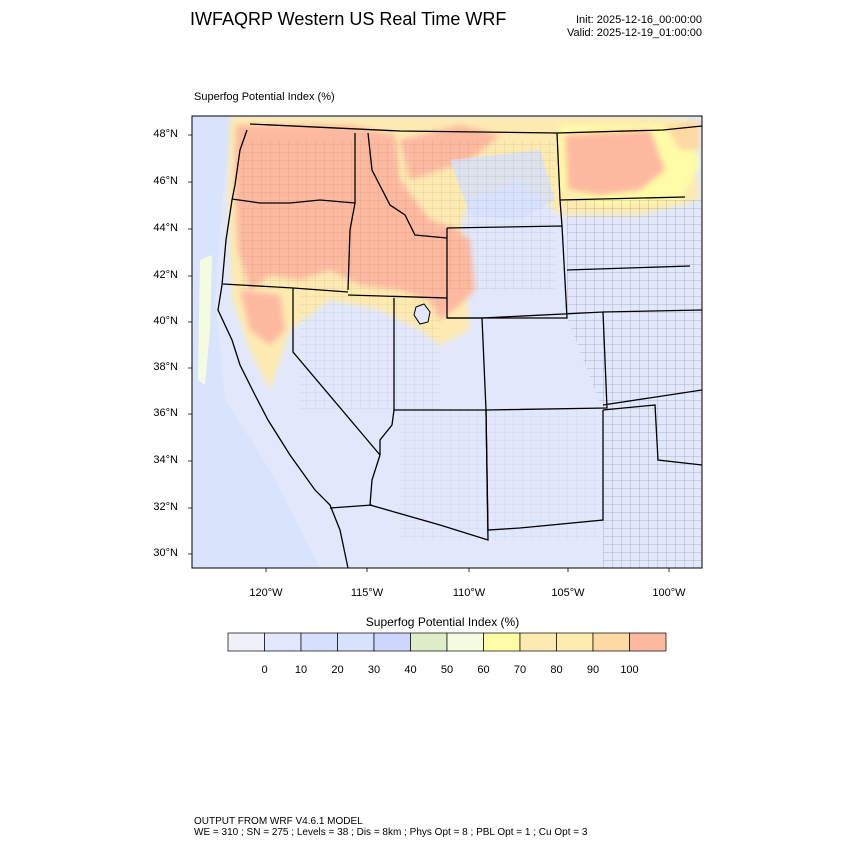  I want to click on coastal-fog-band, so click(205, 320).